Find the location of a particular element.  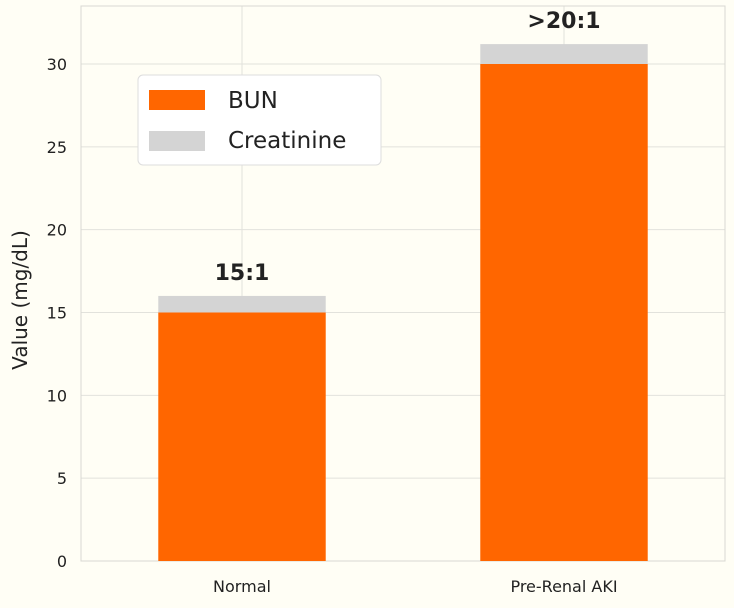

y-tick-label: 25 is located at coordinates (57, 147).